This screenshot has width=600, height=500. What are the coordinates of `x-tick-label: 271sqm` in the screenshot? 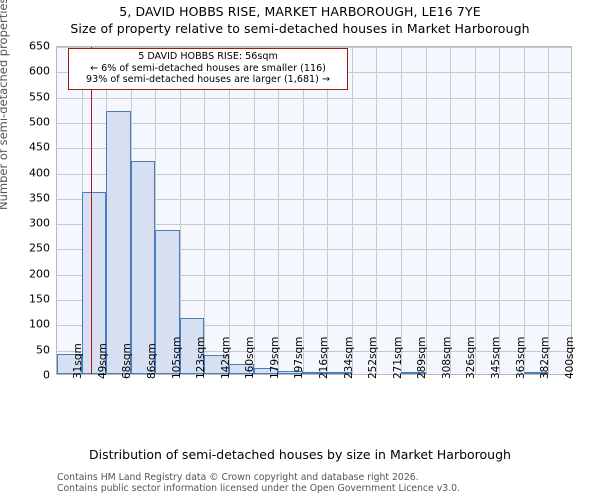 It's located at (397, 357).